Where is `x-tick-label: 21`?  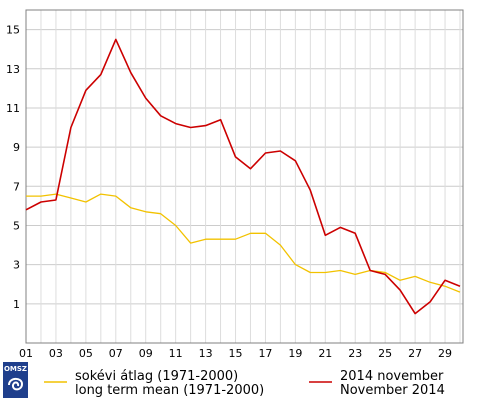
x-tick-label: 21 is located at coordinates (325, 353).